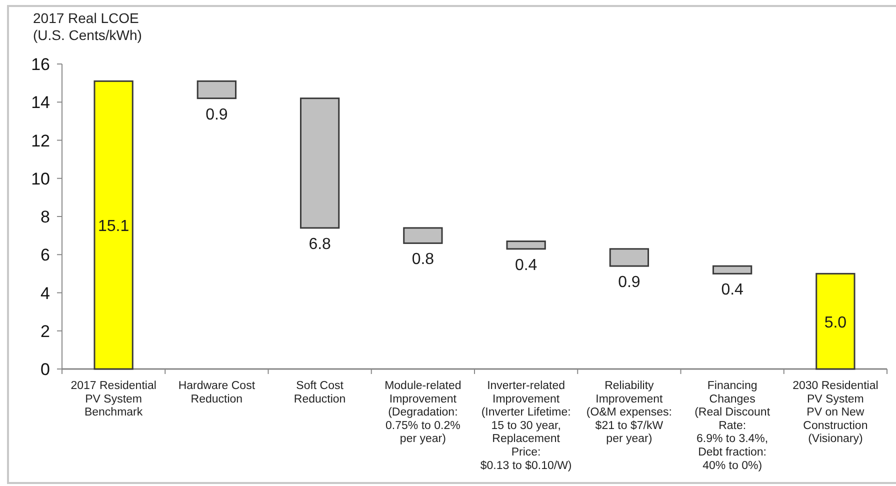  What do you see at coordinates (113, 399) in the screenshot?
I see `x-tick-label: 2017 Residential PV System Benchmark` at bounding box center [113, 399].